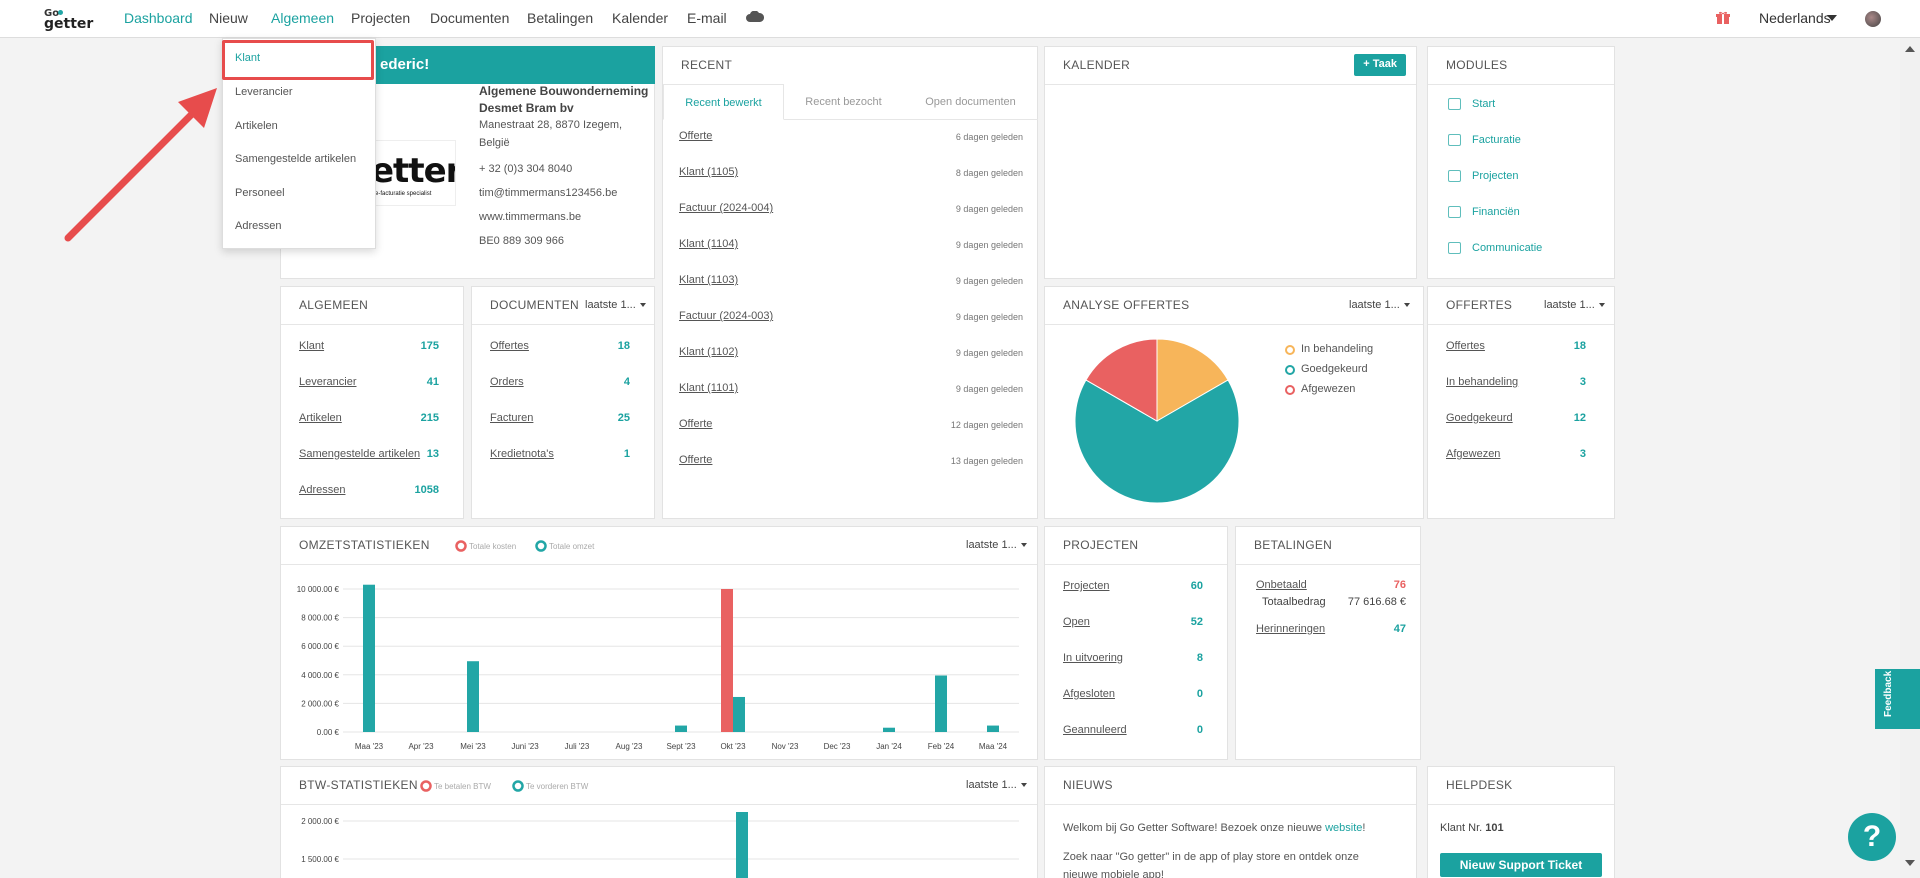  I want to click on stat-label: Projecten, so click(1086, 586).